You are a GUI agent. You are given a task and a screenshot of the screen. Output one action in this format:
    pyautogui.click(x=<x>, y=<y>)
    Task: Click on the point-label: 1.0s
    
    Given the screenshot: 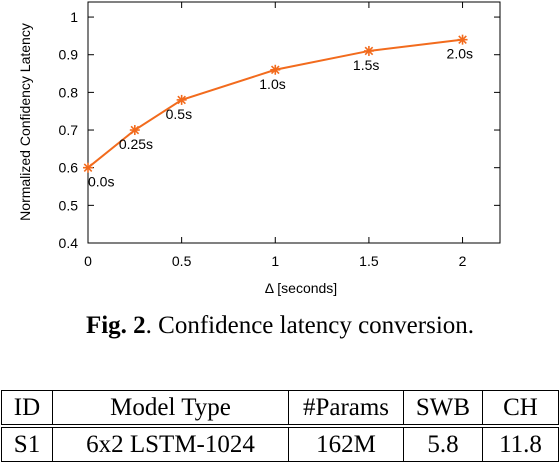 What is the action you would take?
    pyautogui.click(x=272, y=84)
    